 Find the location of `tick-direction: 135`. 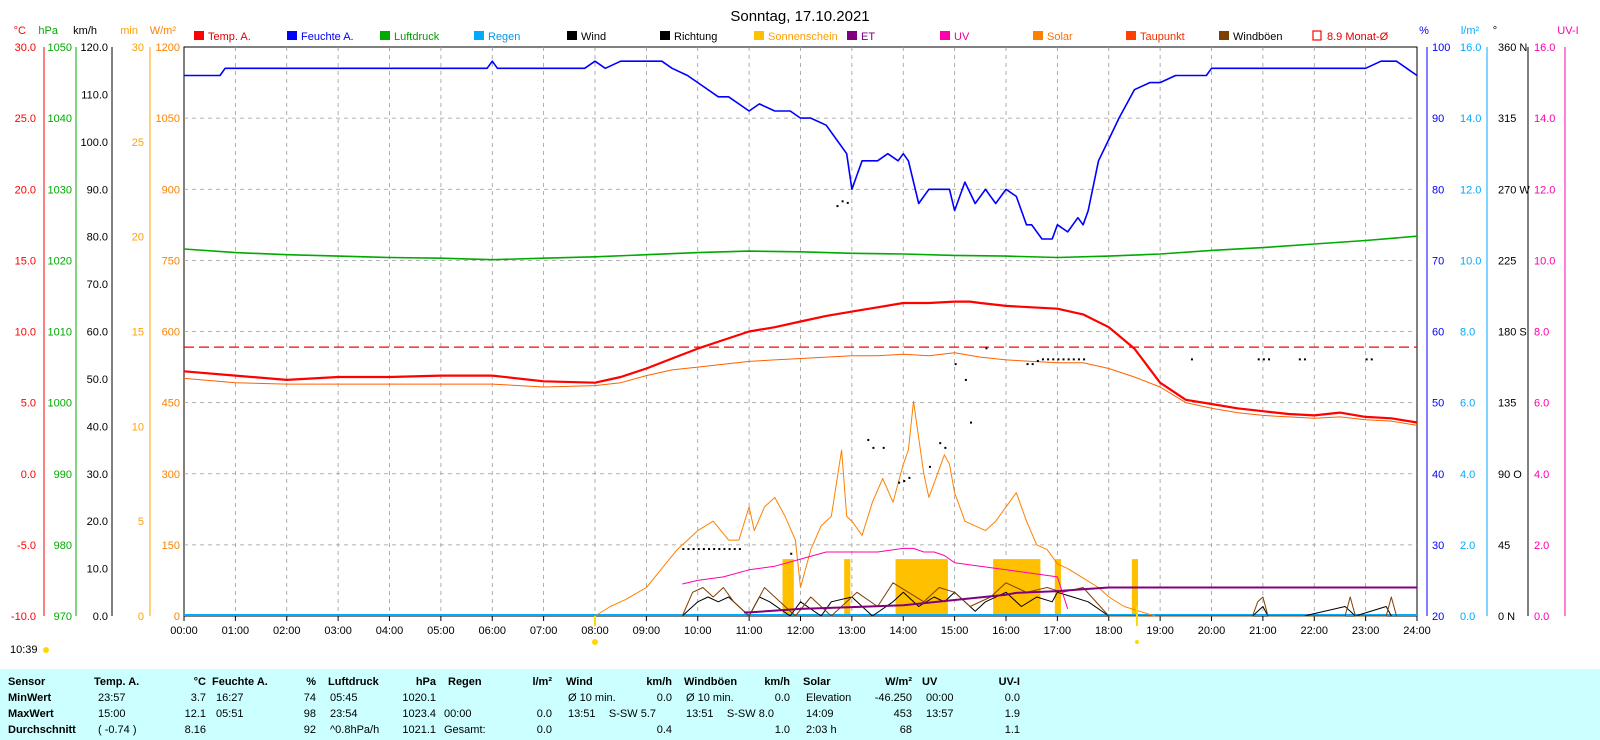

tick-direction: 135 is located at coordinates (1507, 404).